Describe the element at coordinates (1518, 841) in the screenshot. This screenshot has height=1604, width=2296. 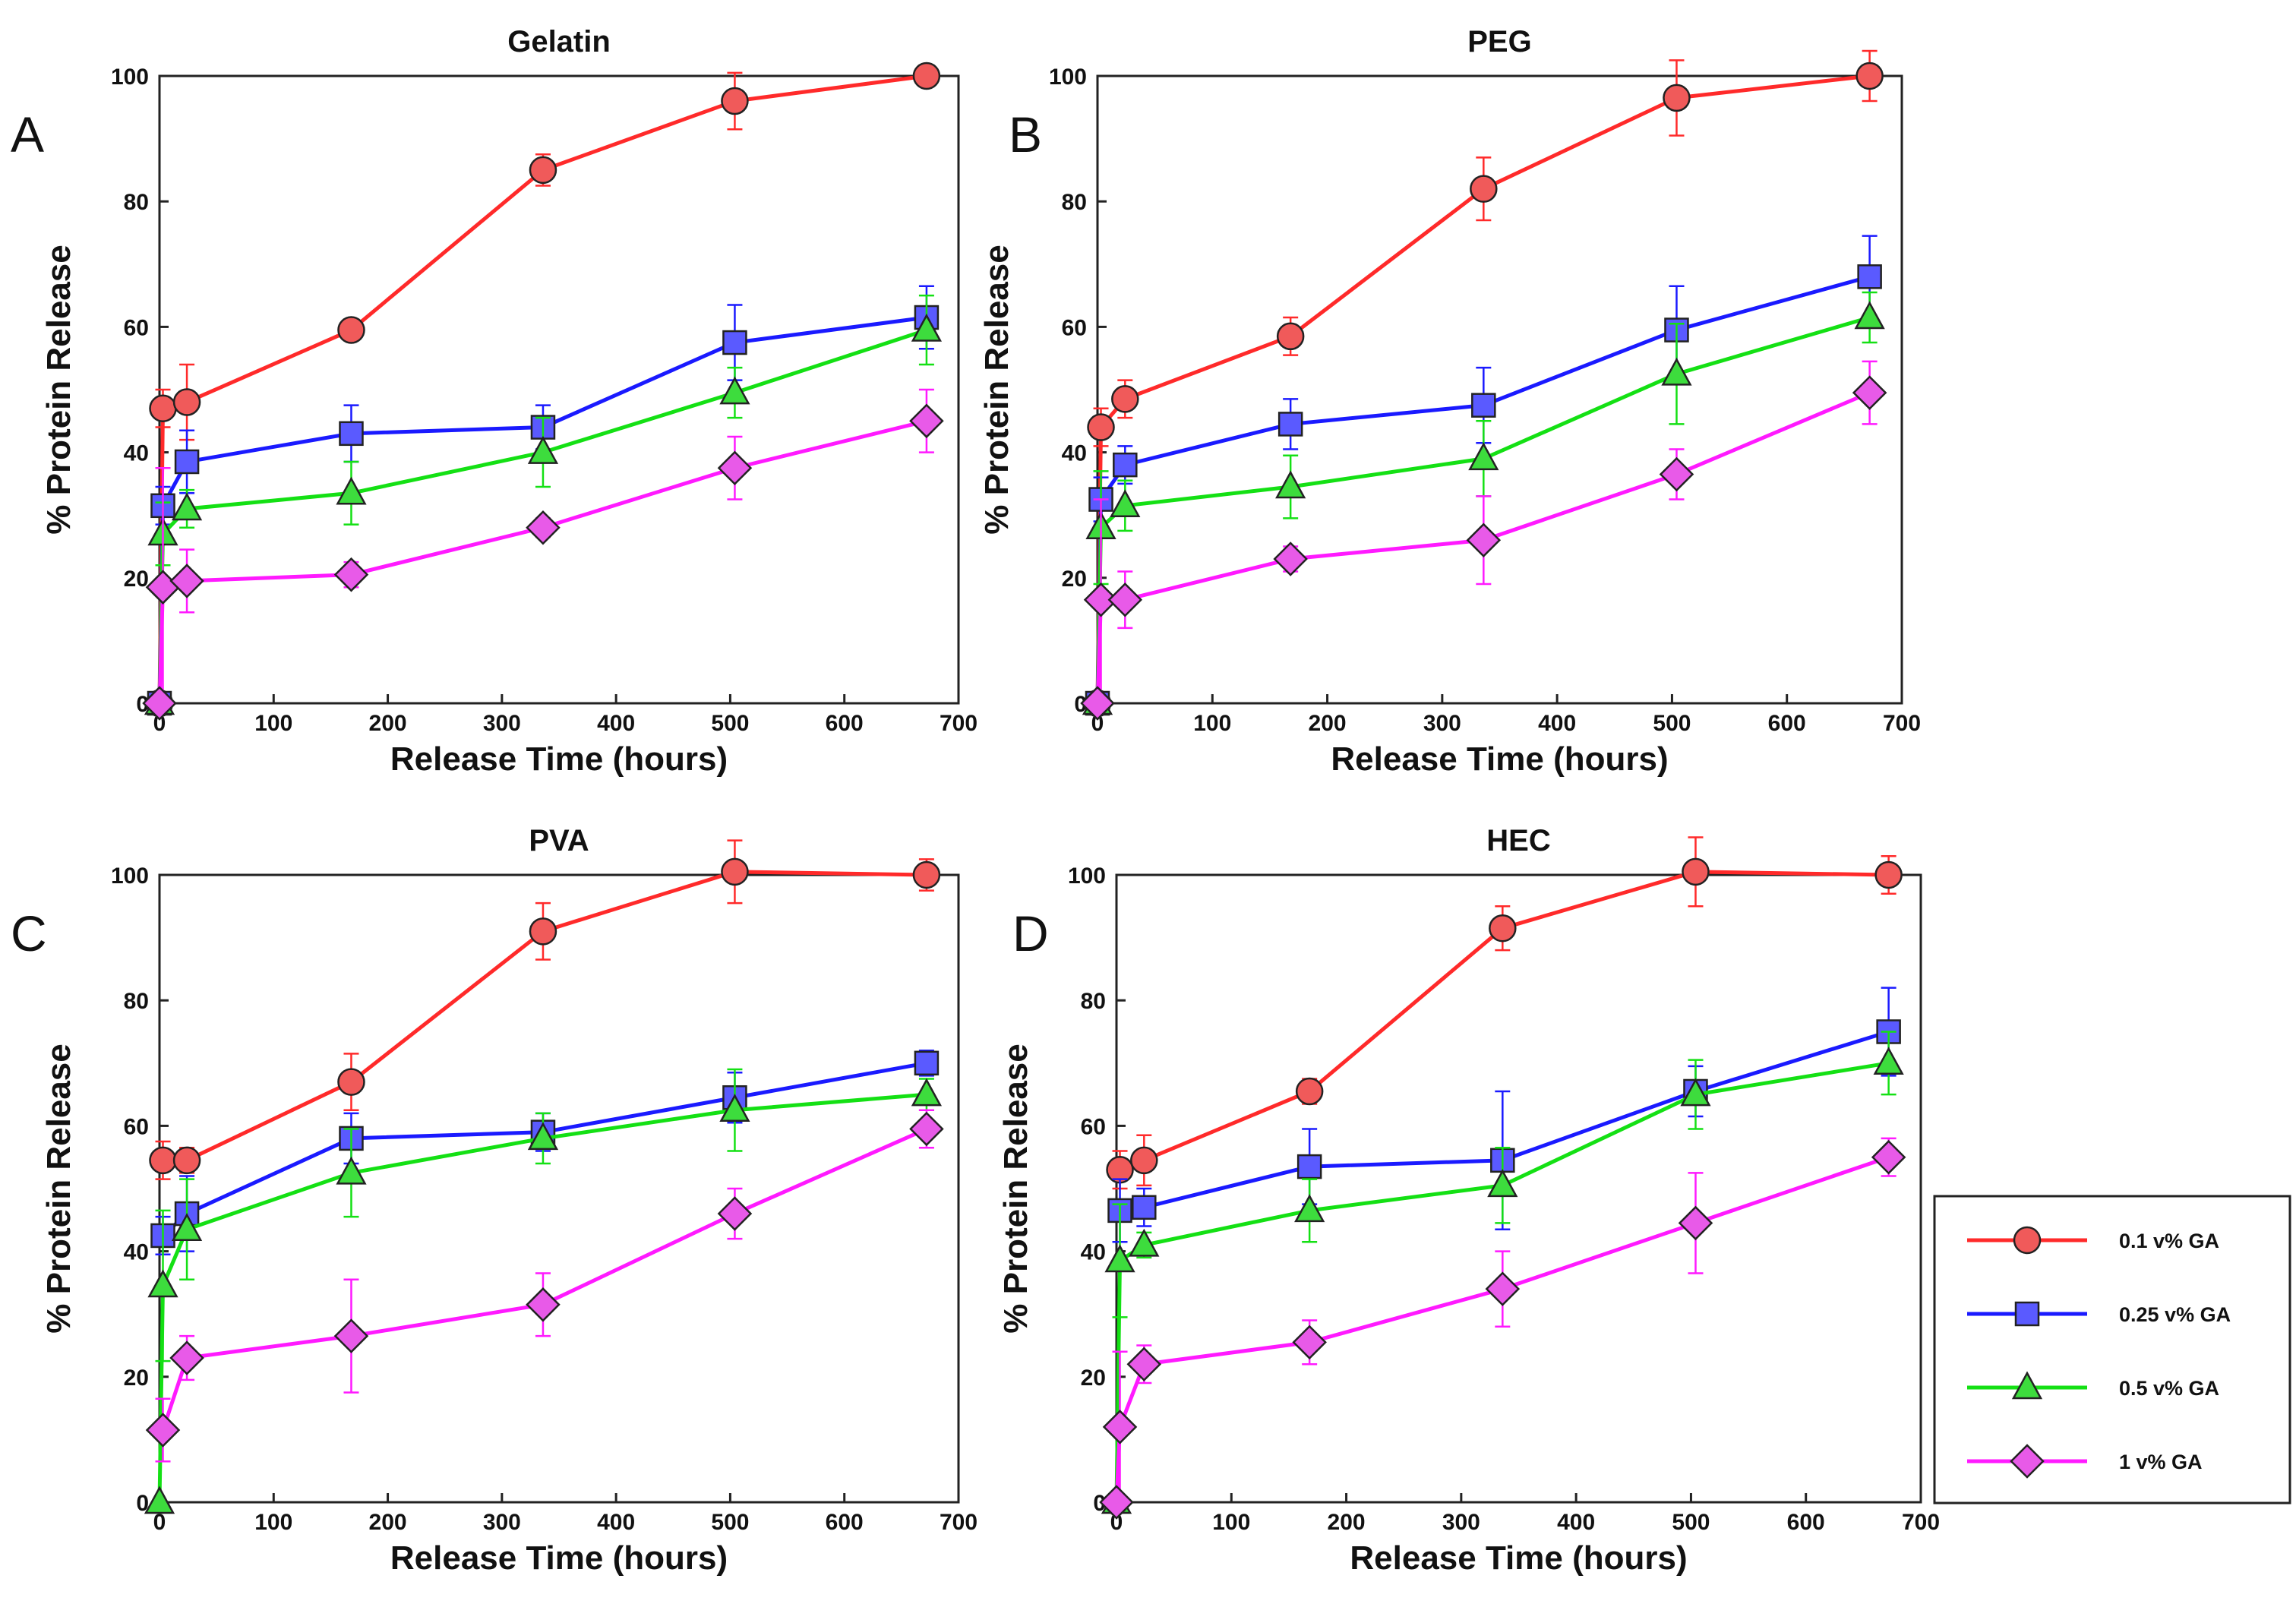
I see `chart-title: HEC` at that location.